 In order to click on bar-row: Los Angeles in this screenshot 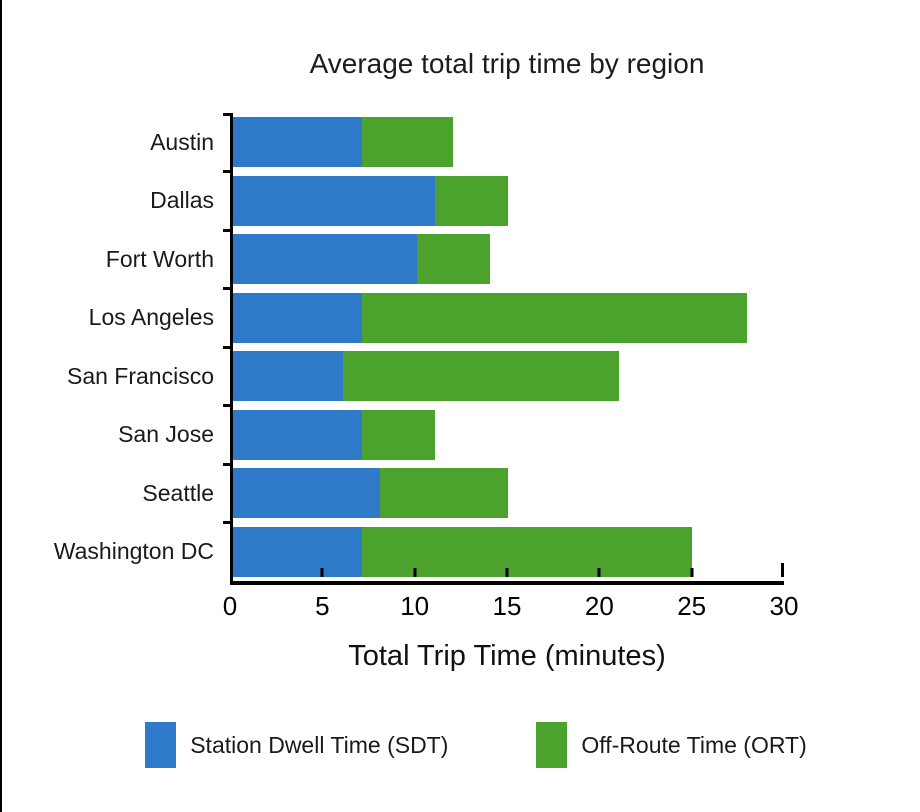, I will do `click(393, 318)`.